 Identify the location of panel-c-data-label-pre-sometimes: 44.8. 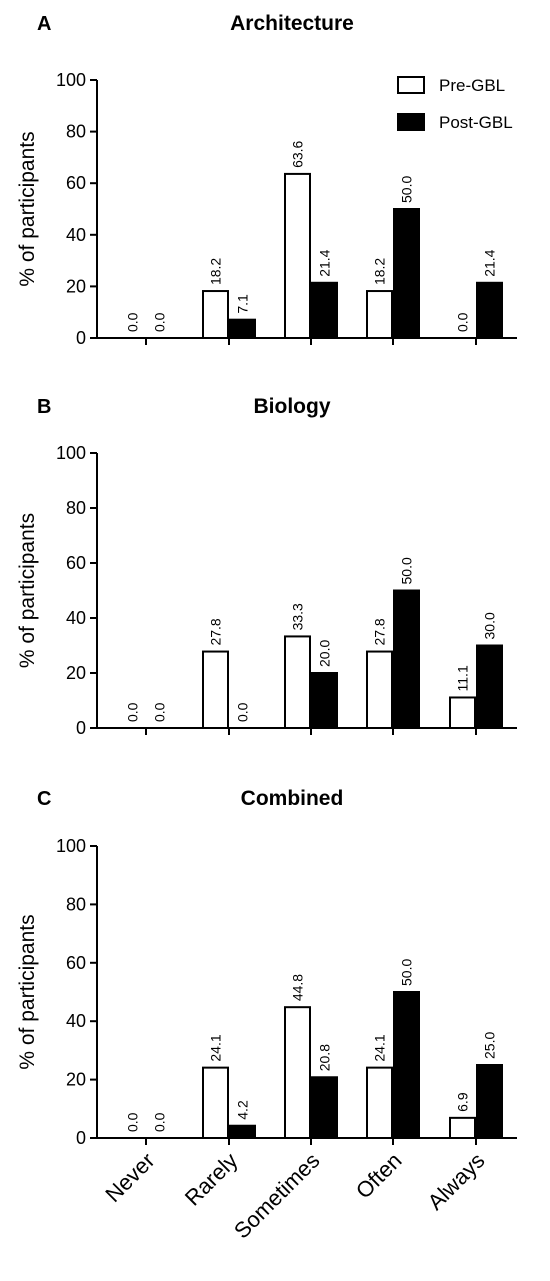
(298, 987).